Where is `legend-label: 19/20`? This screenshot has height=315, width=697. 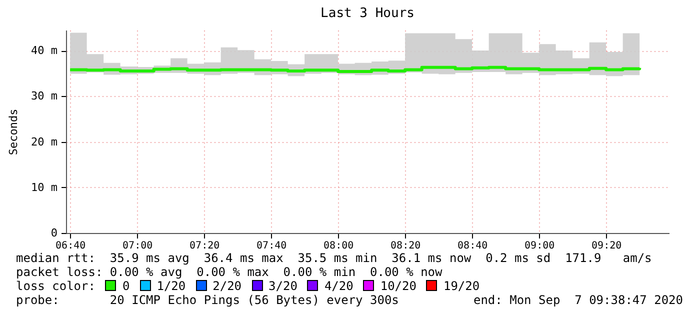
legend-label: 19/20 is located at coordinates (461, 286).